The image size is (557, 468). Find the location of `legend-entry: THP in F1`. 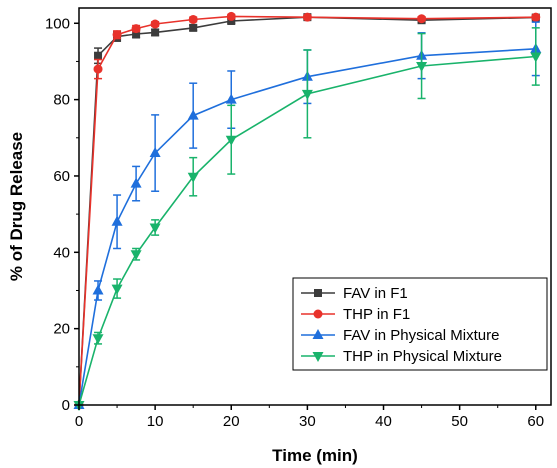

legend-entry: THP in F1 is located at coordinates (355, 314).